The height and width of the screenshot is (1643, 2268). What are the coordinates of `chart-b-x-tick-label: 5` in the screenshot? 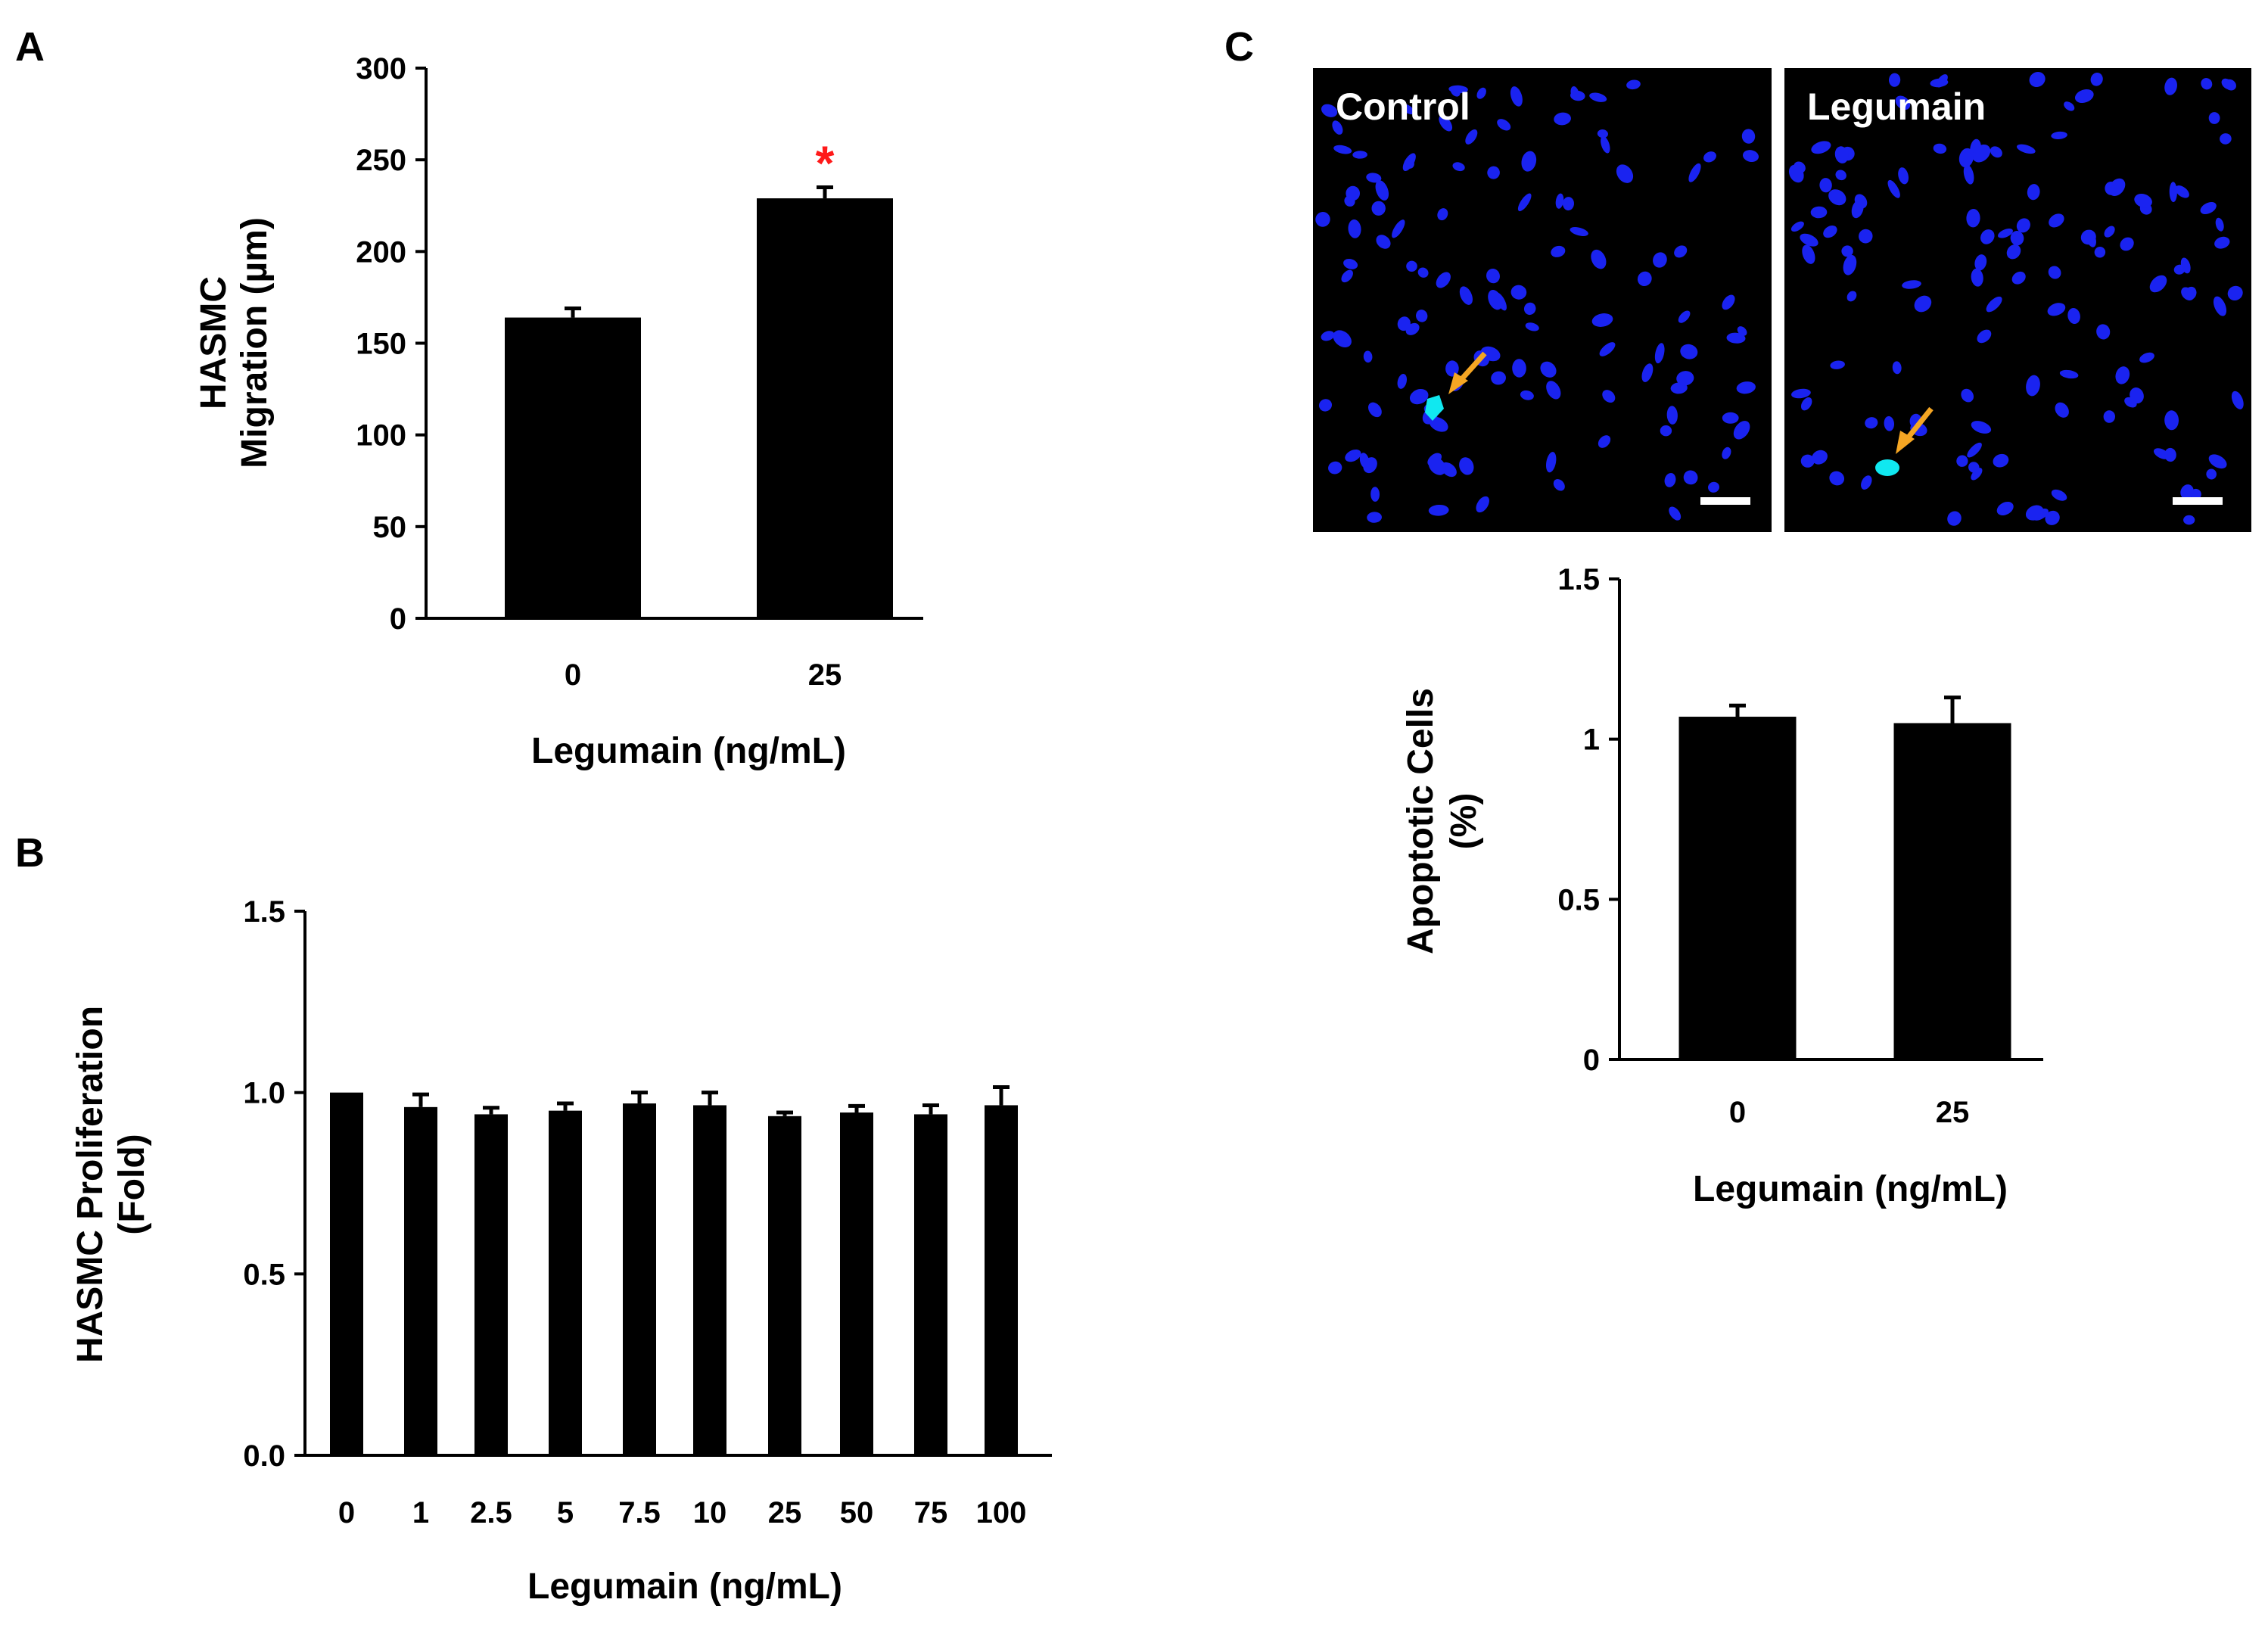 It's located at (565, 1513).